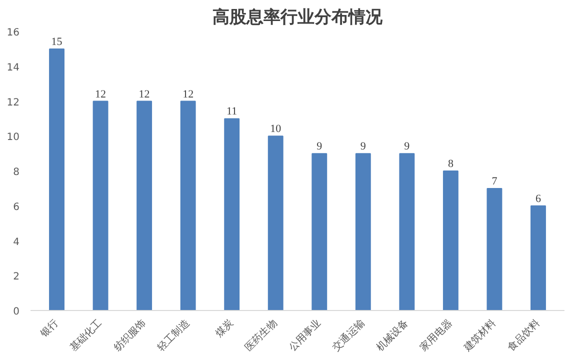 Image resolution: width=569 pixels, height=360 pixels. I want to click on x-tick-label: 煤炭, so click(224, 328).